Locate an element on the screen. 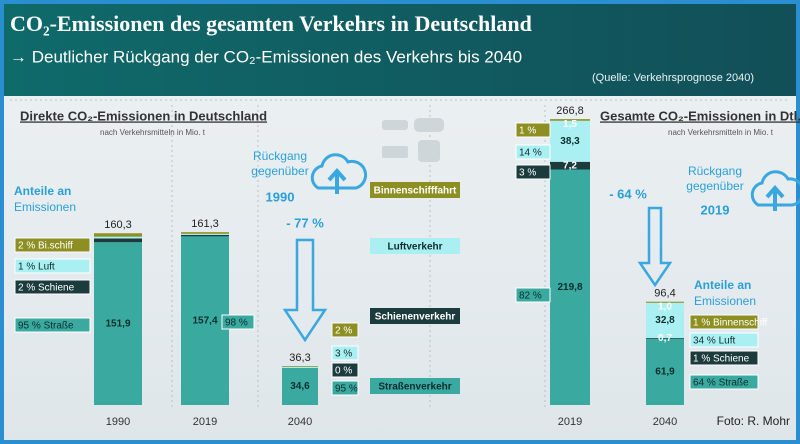 The height and width of the screenshot is (444, 800). share-label: 2 % is located at coordinates (343, 331).